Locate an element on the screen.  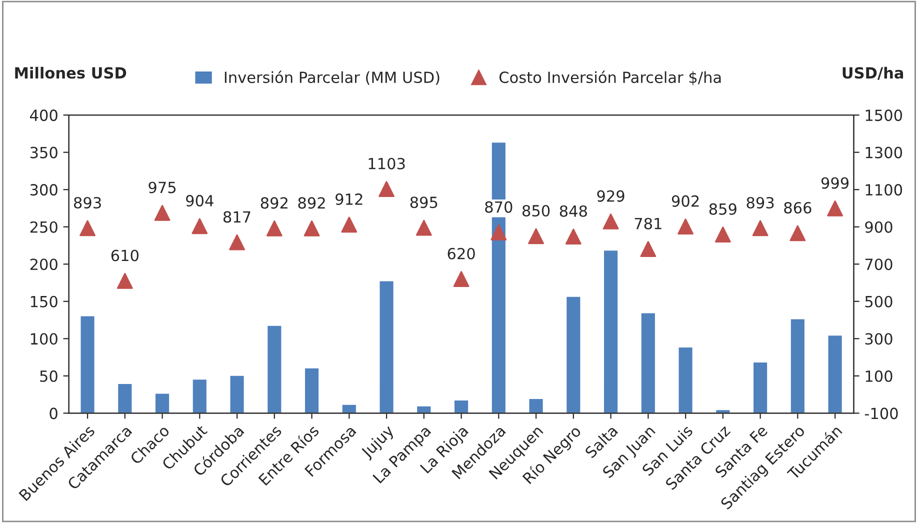
y2-tick-label: 1500 is located at coordinates (884, 116).